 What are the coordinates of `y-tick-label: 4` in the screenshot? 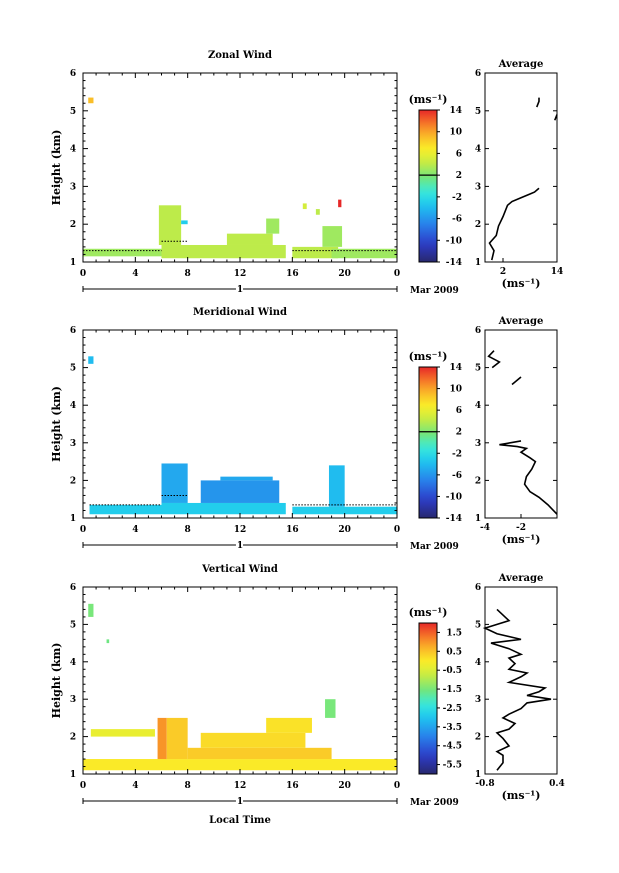 It's located at (73, 406).